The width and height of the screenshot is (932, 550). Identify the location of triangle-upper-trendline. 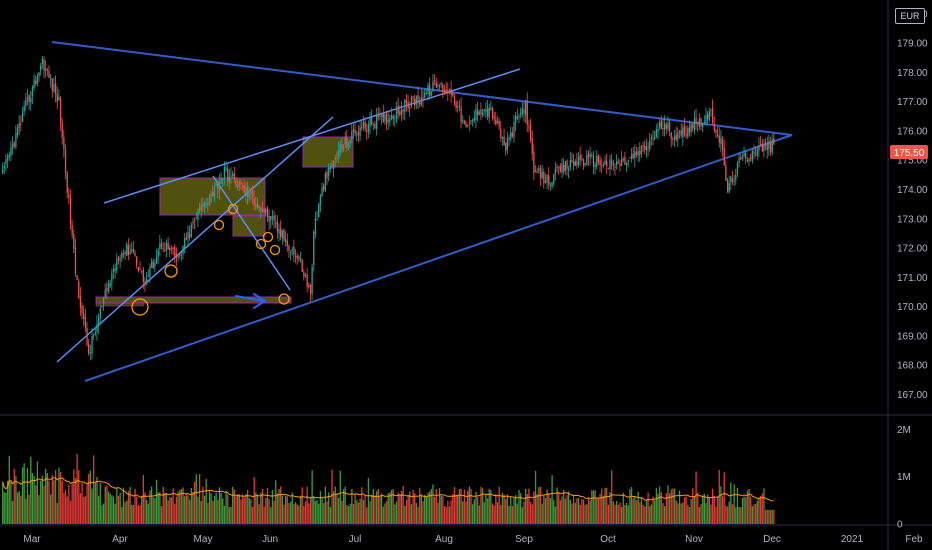
(422, 88).